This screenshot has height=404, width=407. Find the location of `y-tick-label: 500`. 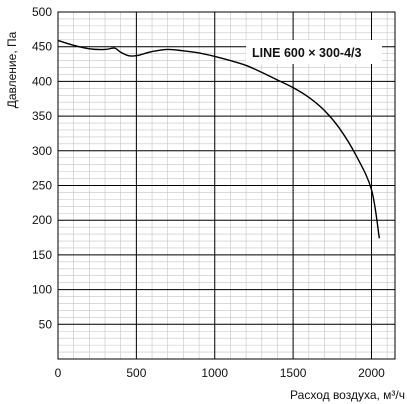

y-tick-label: 500 is located at coordinates (42, 12).